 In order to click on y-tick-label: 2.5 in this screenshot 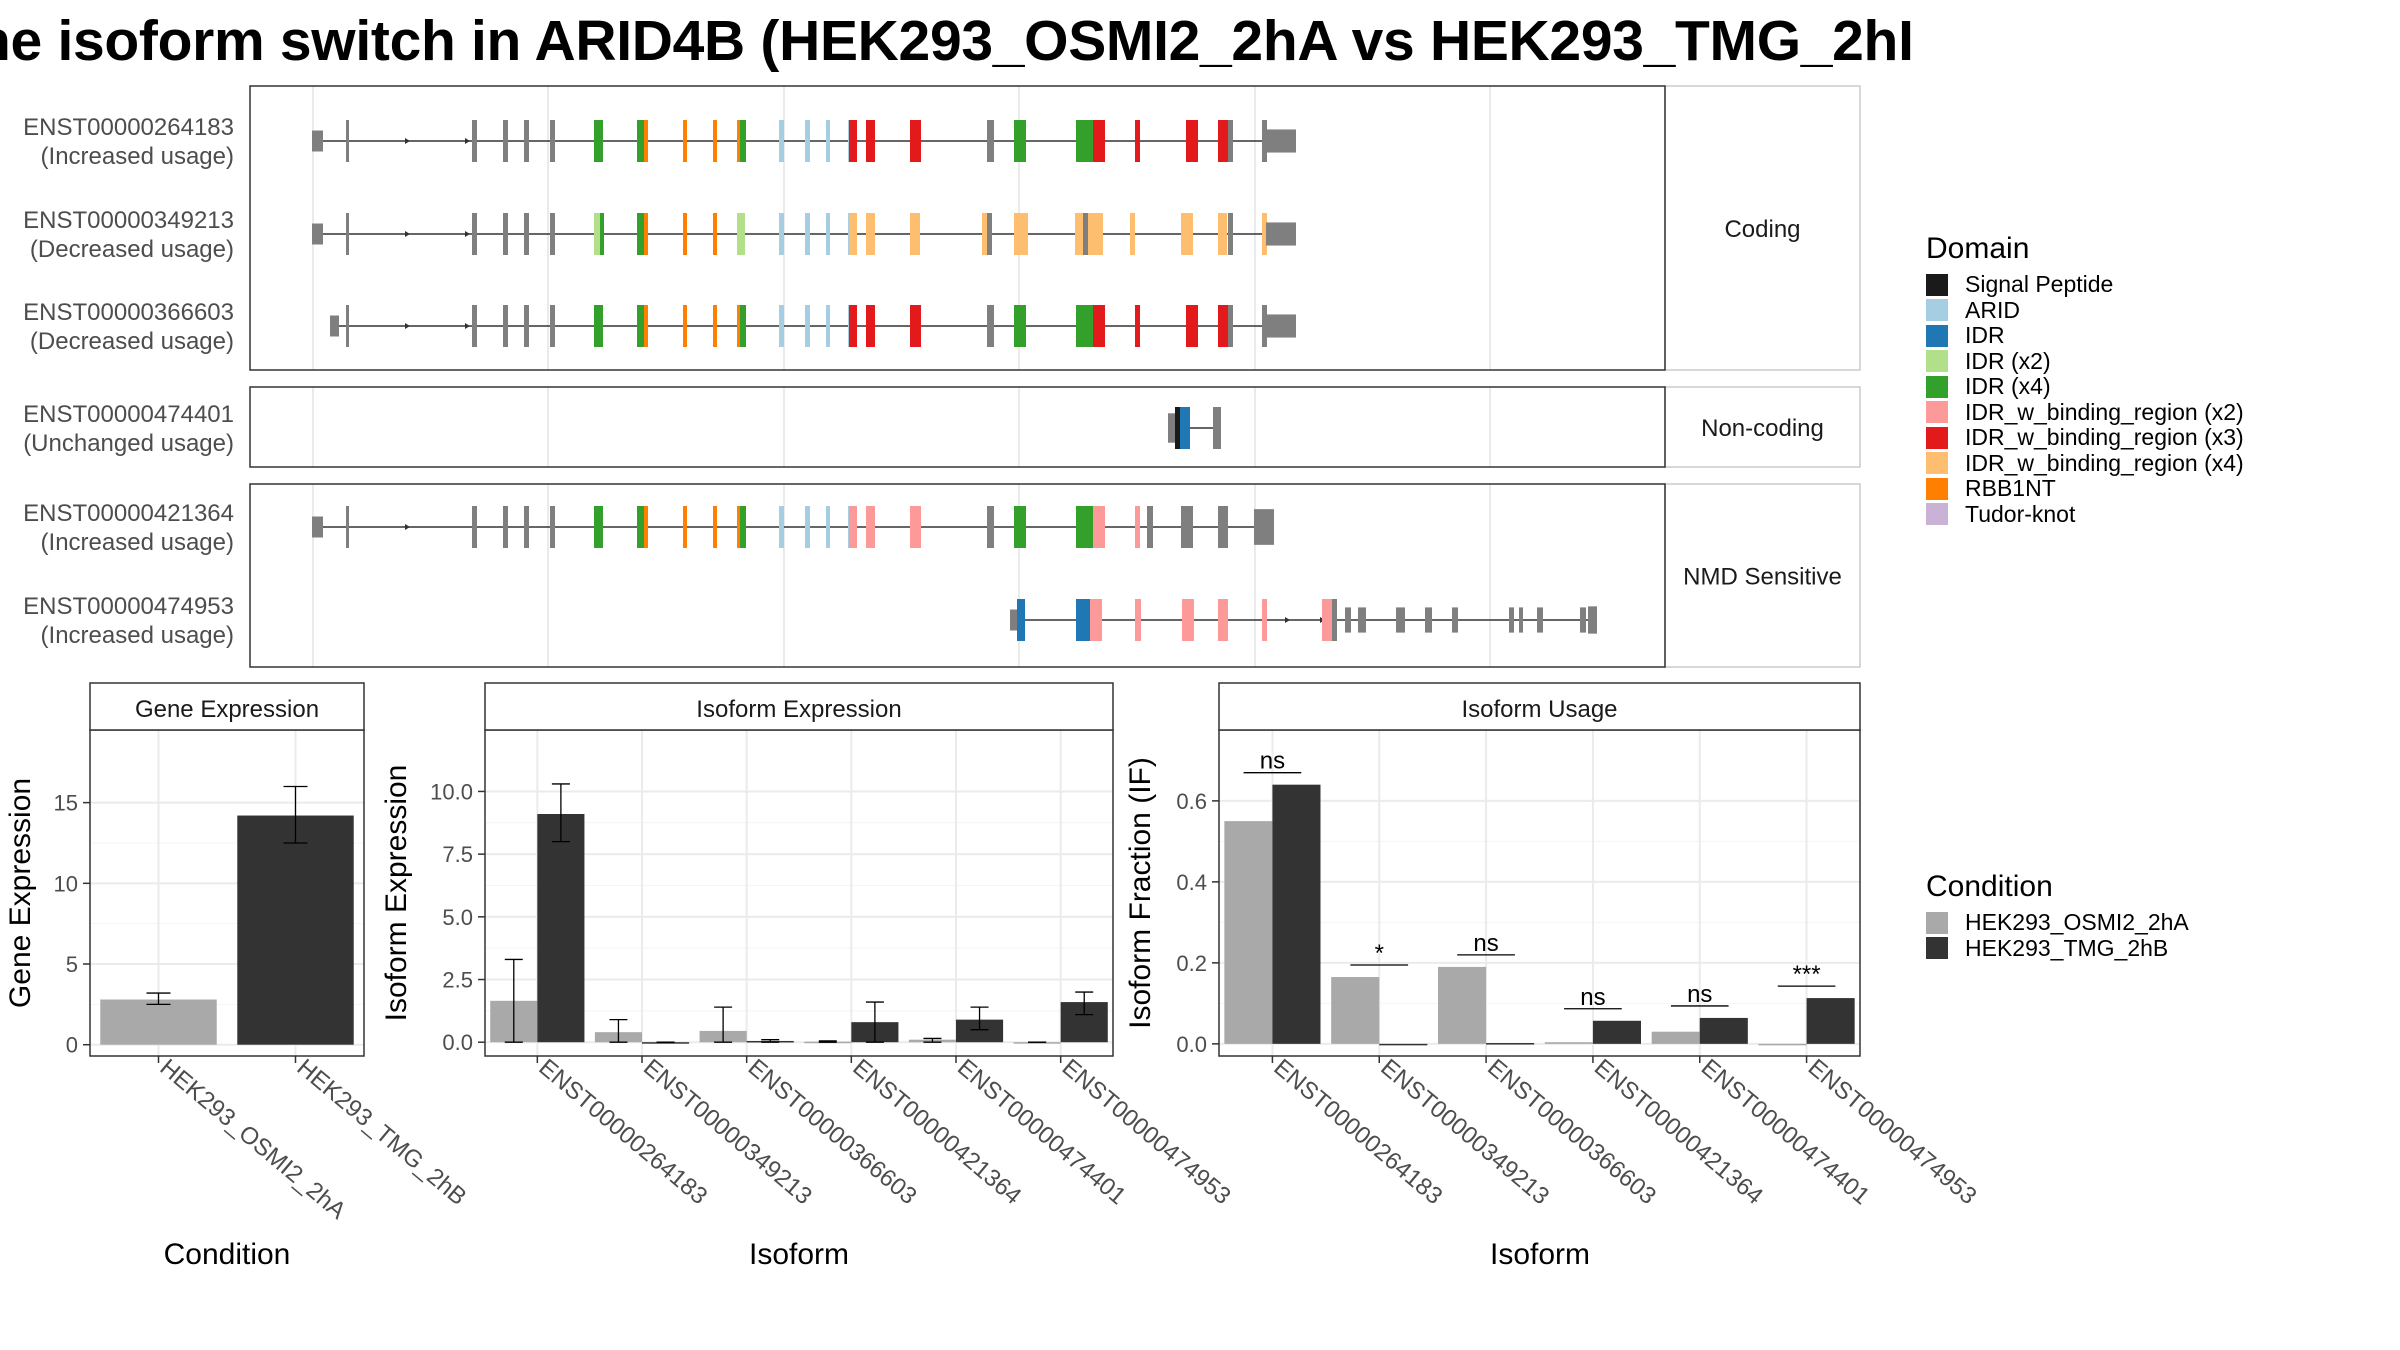, I will do `click(457, 980)`.